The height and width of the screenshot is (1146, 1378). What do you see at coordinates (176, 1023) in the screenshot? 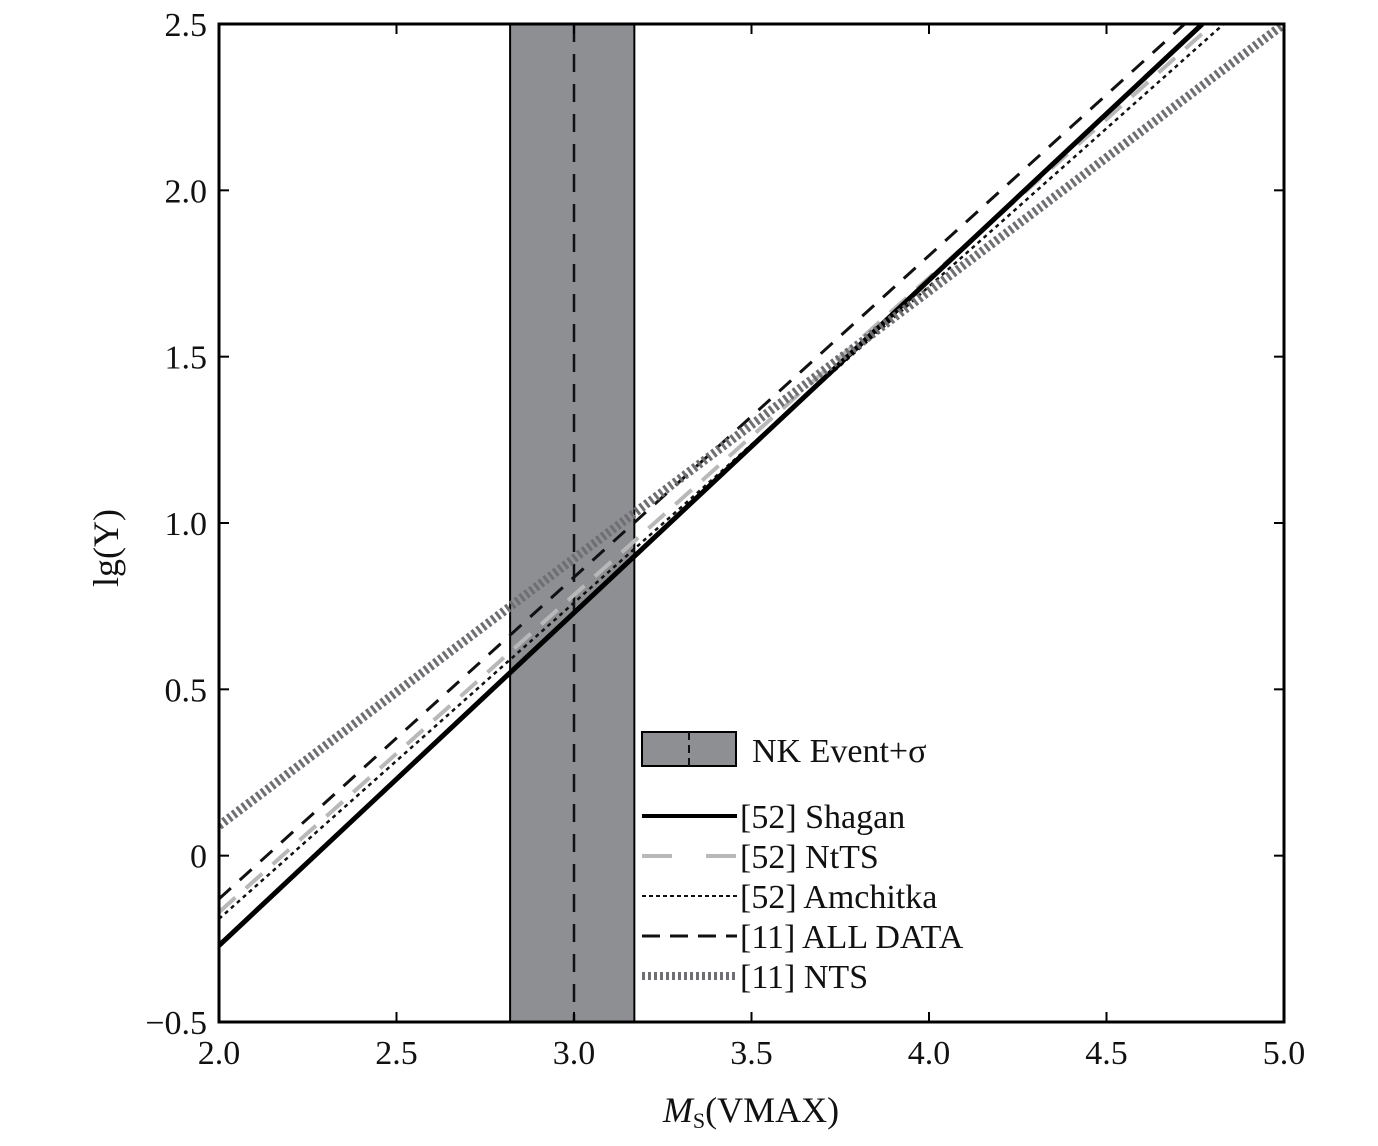
I see `y-tick-label: −0.5` at bounding box center [176, 1023].